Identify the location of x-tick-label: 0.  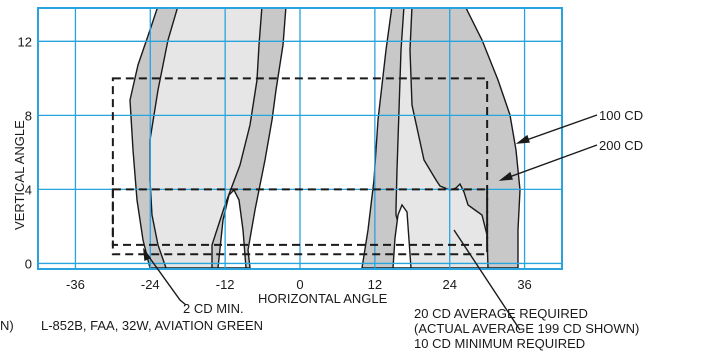
(299, 284).